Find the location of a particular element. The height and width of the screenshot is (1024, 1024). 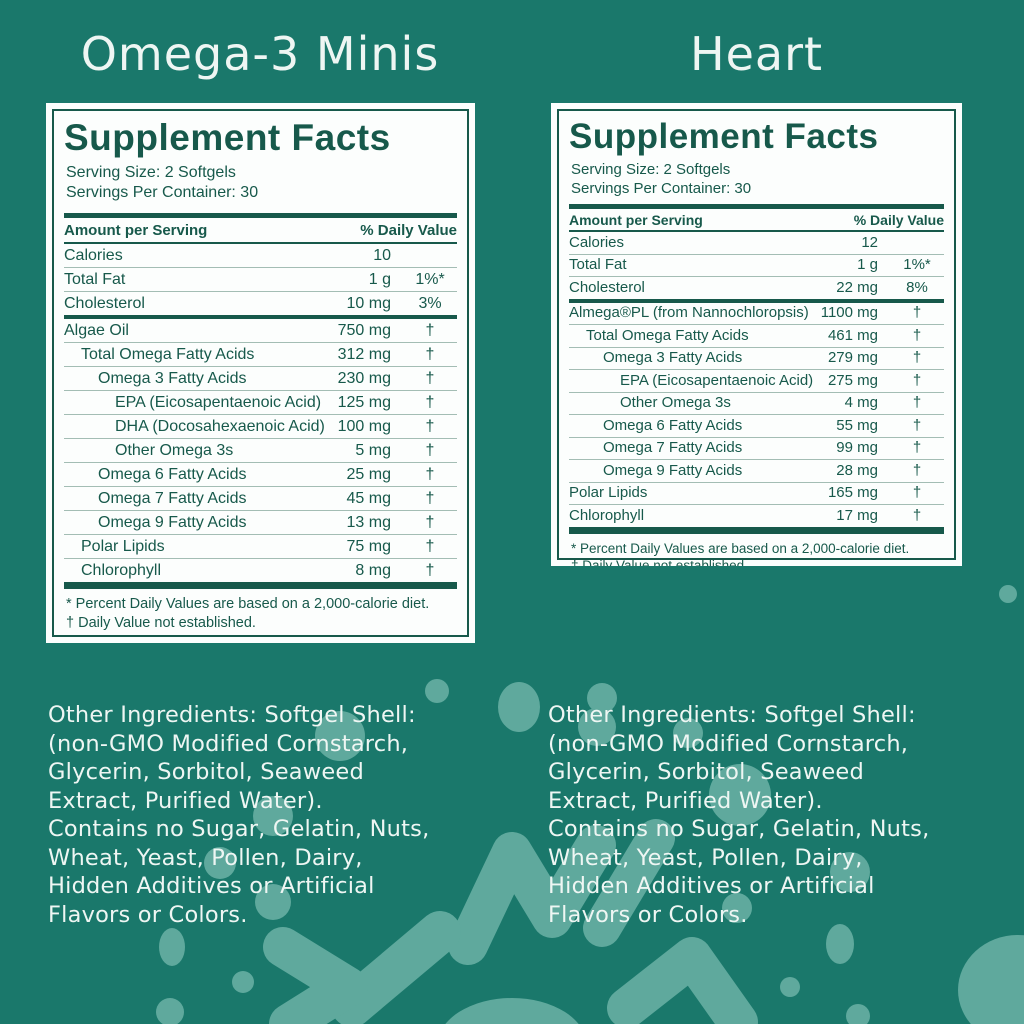

table-row: Omega 3 Fatty Acids 230 mg † is located at coordinates (260, 378).